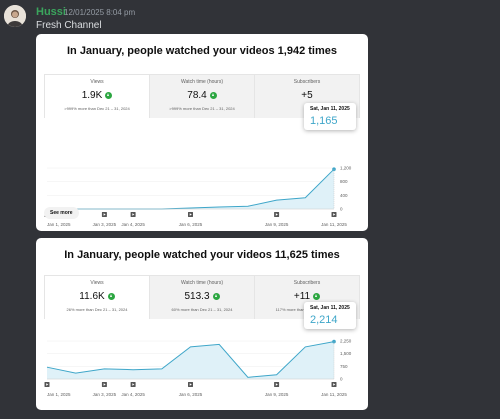 The width and height of the screenshot is (500, 419). What do you see at coordinates (346, 353) in the screenshot?
I see `y-tick-label: 1,500` at bounding box center [346, 353].